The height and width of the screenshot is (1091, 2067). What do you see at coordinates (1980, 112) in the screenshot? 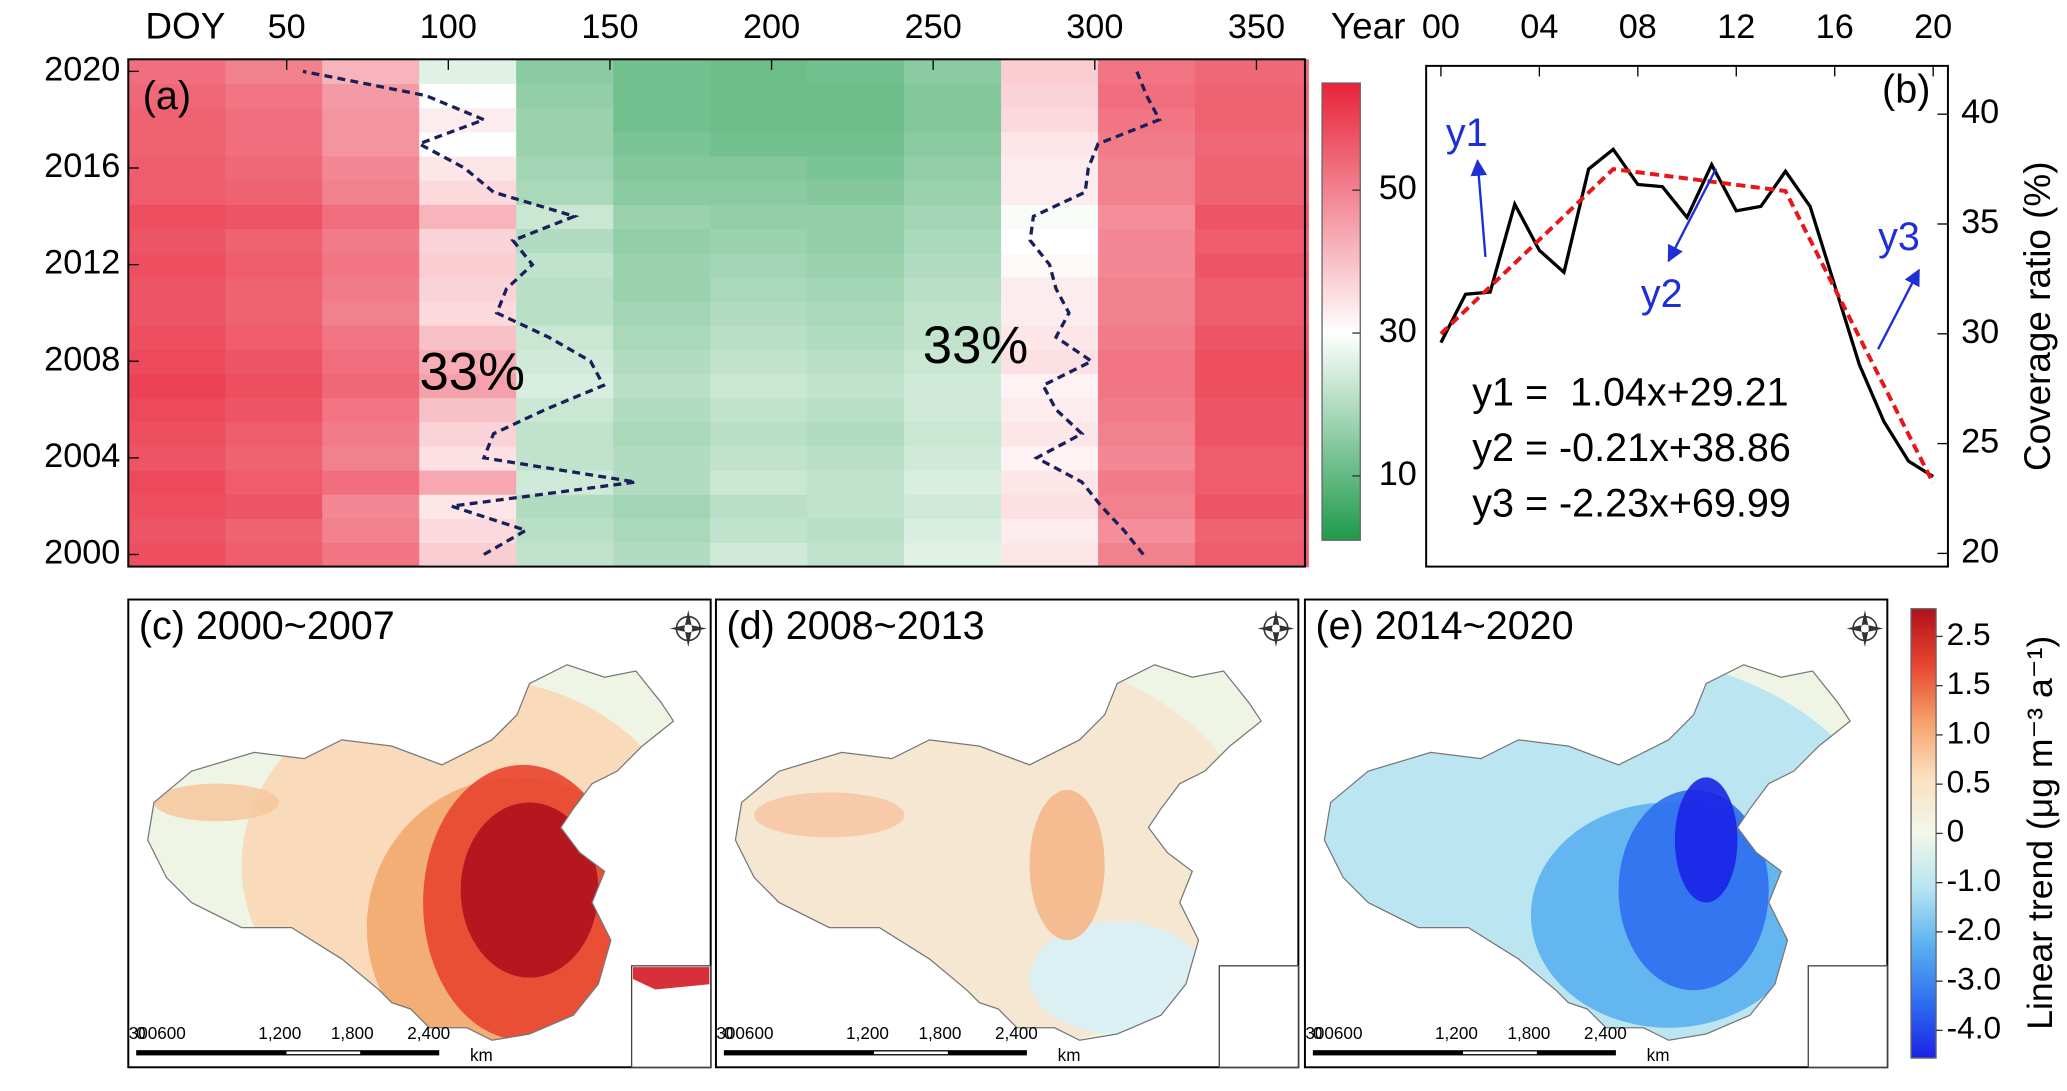
I see `y-tick-label: 40` at bounding box center [1980, 112].